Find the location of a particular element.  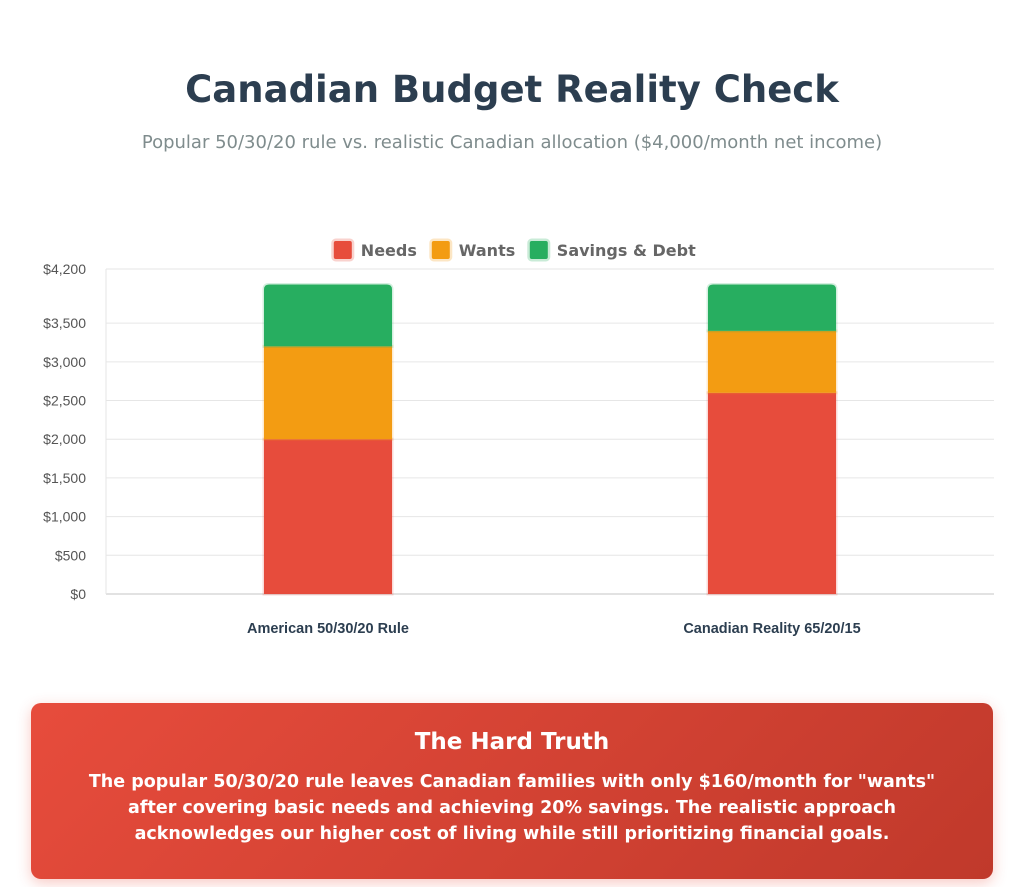

y-tick-label: $2,000 is located at coordinates (64, 439).